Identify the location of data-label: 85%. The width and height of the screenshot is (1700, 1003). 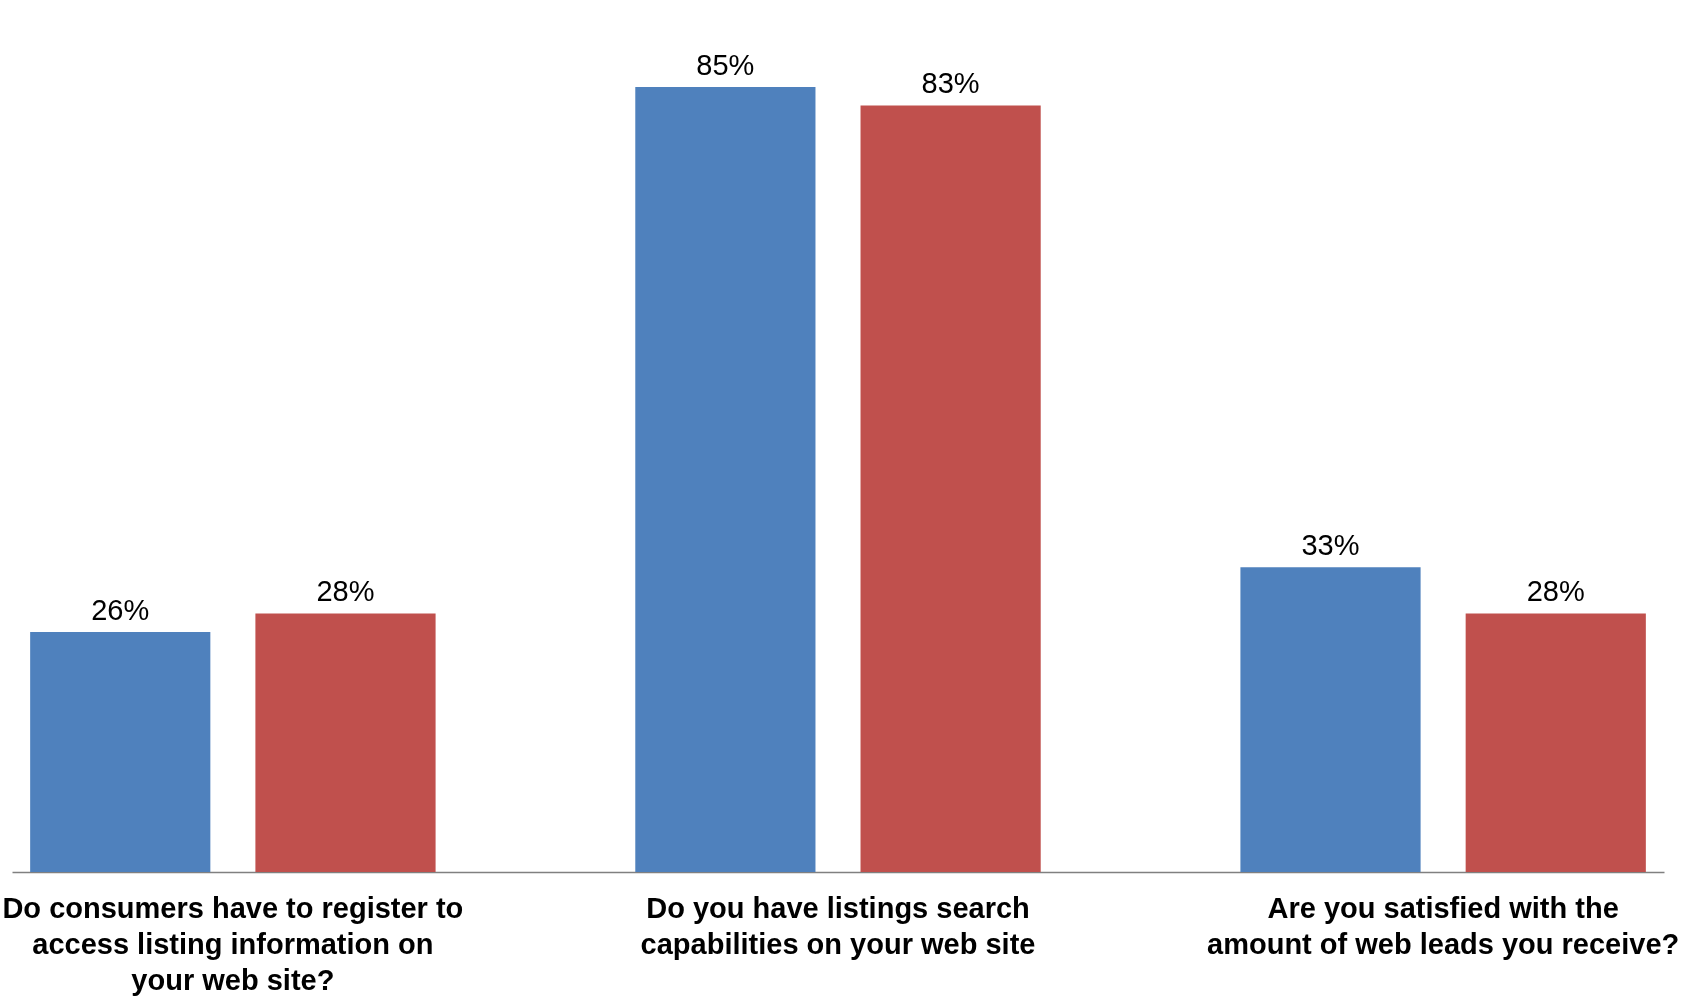
(725, 65).